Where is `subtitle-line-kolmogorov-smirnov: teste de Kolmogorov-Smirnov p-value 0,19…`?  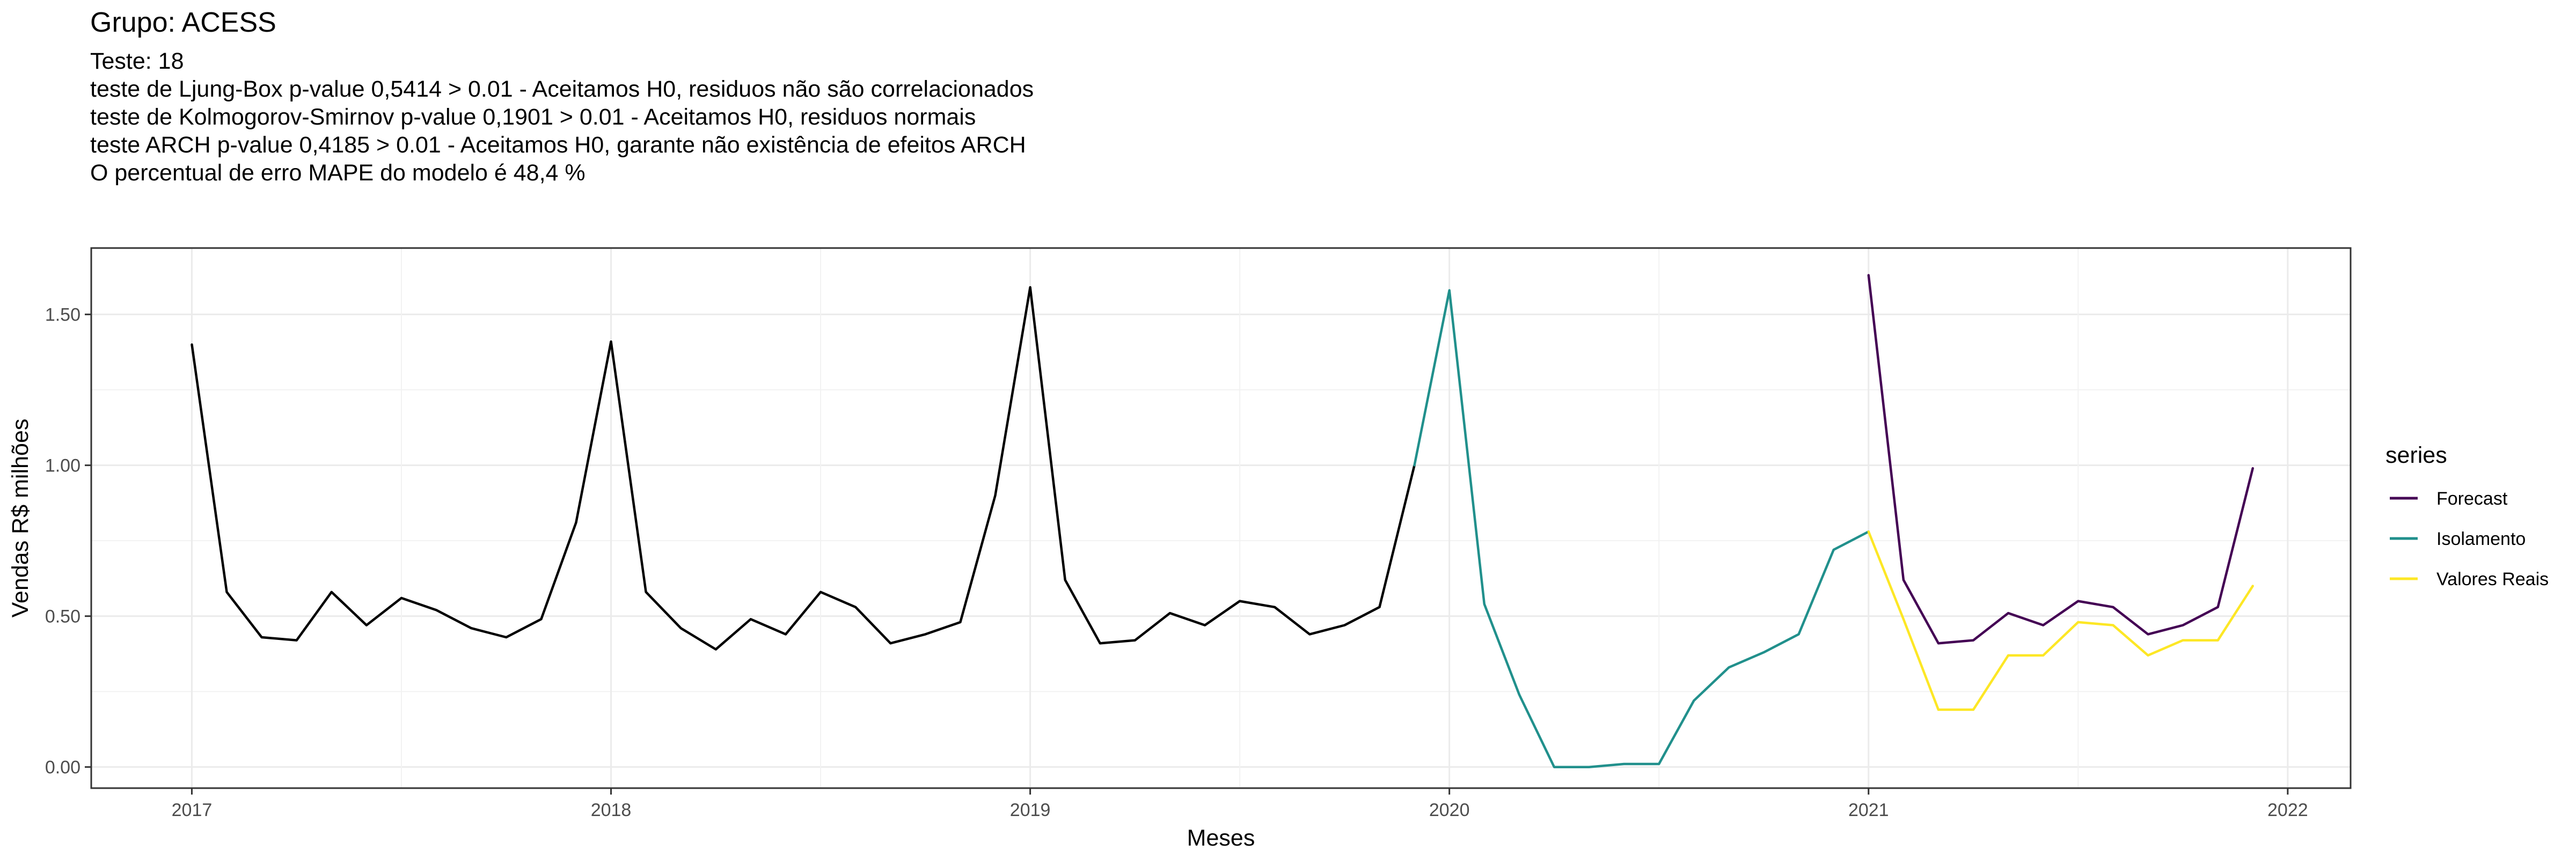 subtitle-line-kolmogorov-smirnov: teste de Kolmogorov-Smirnov p-value 0,19… is located at coordinates (533, 117).